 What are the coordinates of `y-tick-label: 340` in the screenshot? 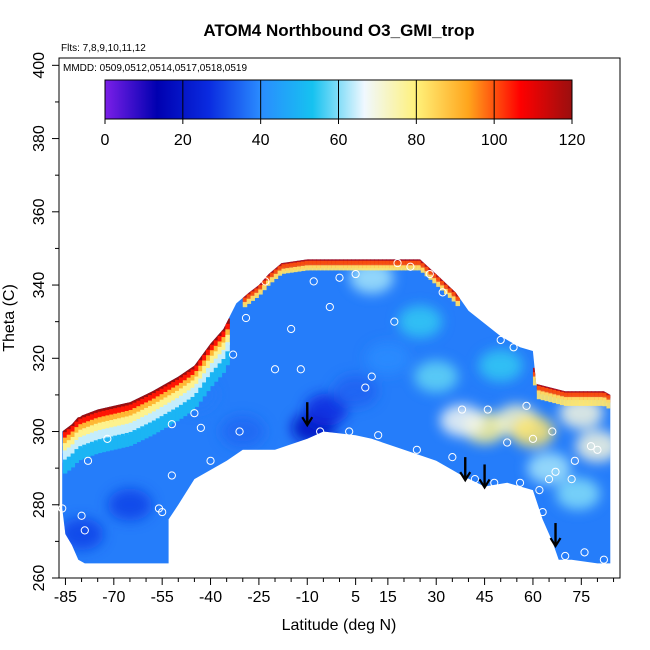 It's located at (39, 285).